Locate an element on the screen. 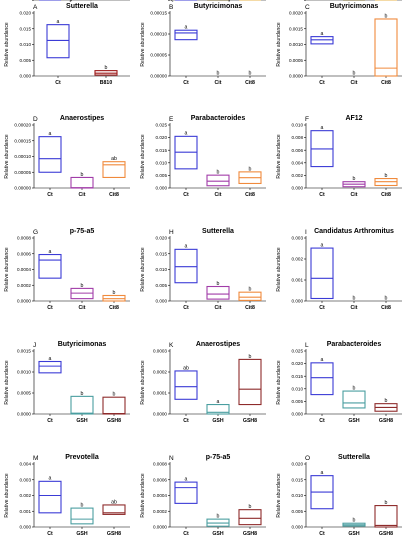 Image resolution: width=407 pixels, height=550 pixels. y-tick-label: 0.015 is located at coordinates (298, 376).